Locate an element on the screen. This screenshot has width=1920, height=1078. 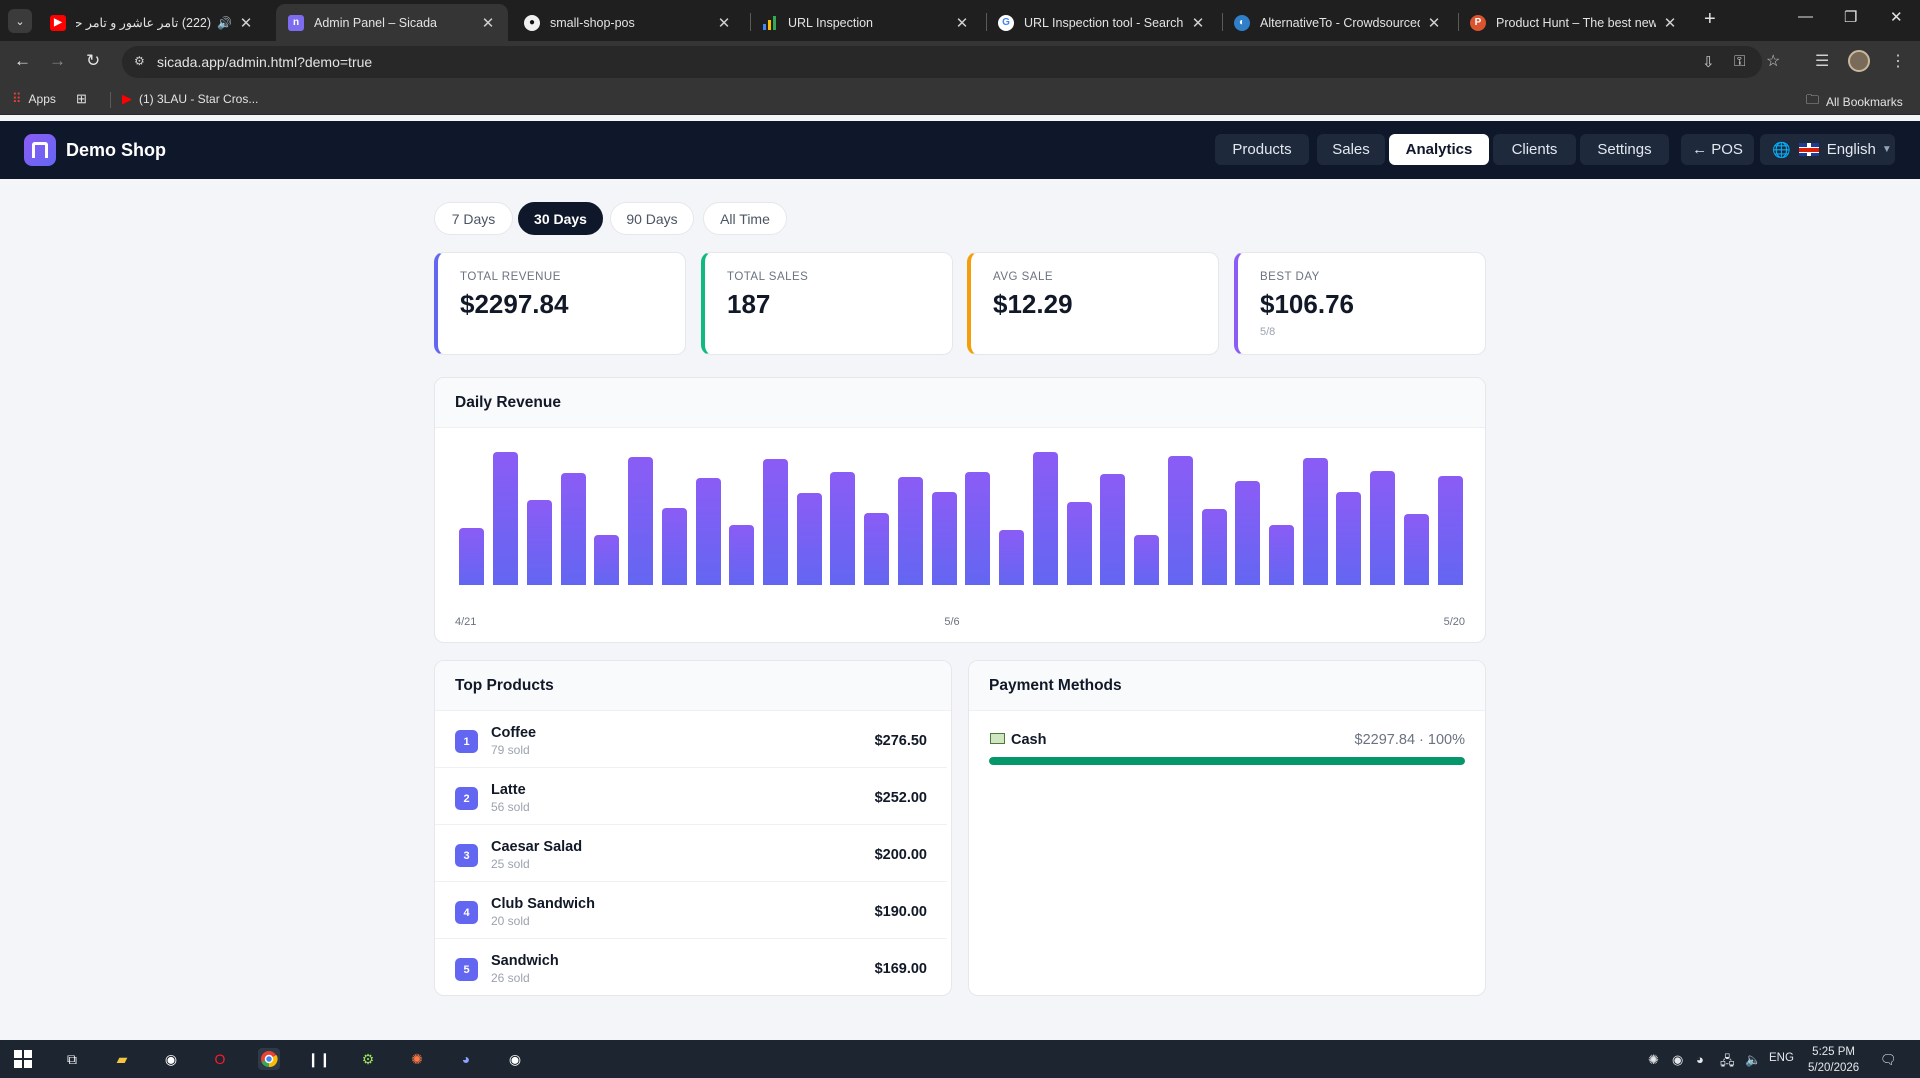
system-clock: 5:25 PM 5/20/2026 is located at coordinates (1833, 1060).